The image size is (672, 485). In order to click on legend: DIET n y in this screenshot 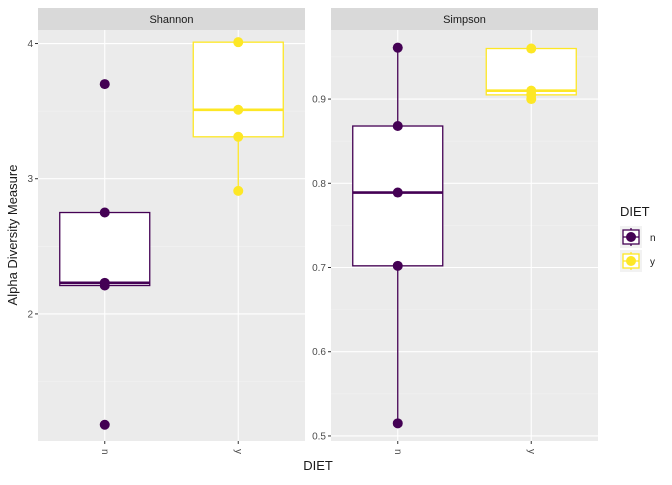, I will do `click(638, 238)`.